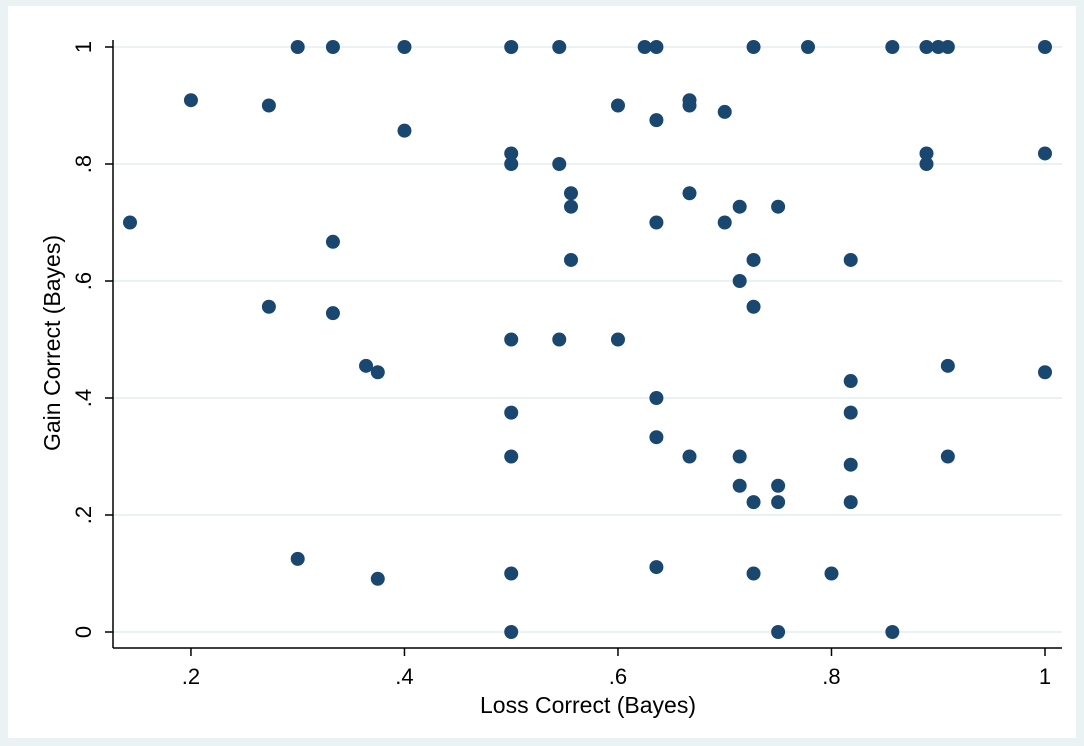 This screenshot has height=746, width=1084. I want to click on x-axis-title: Loss Correct (Bayes), so click(588, 705).